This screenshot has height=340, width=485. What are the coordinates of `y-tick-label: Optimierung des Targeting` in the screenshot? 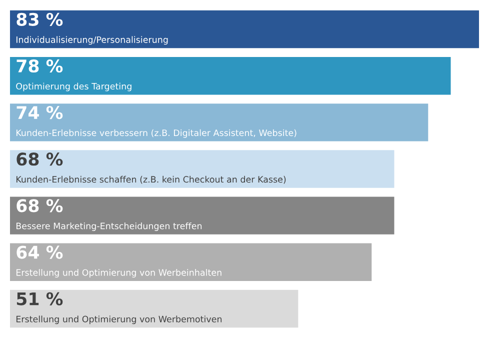 It's located at (74, 87).